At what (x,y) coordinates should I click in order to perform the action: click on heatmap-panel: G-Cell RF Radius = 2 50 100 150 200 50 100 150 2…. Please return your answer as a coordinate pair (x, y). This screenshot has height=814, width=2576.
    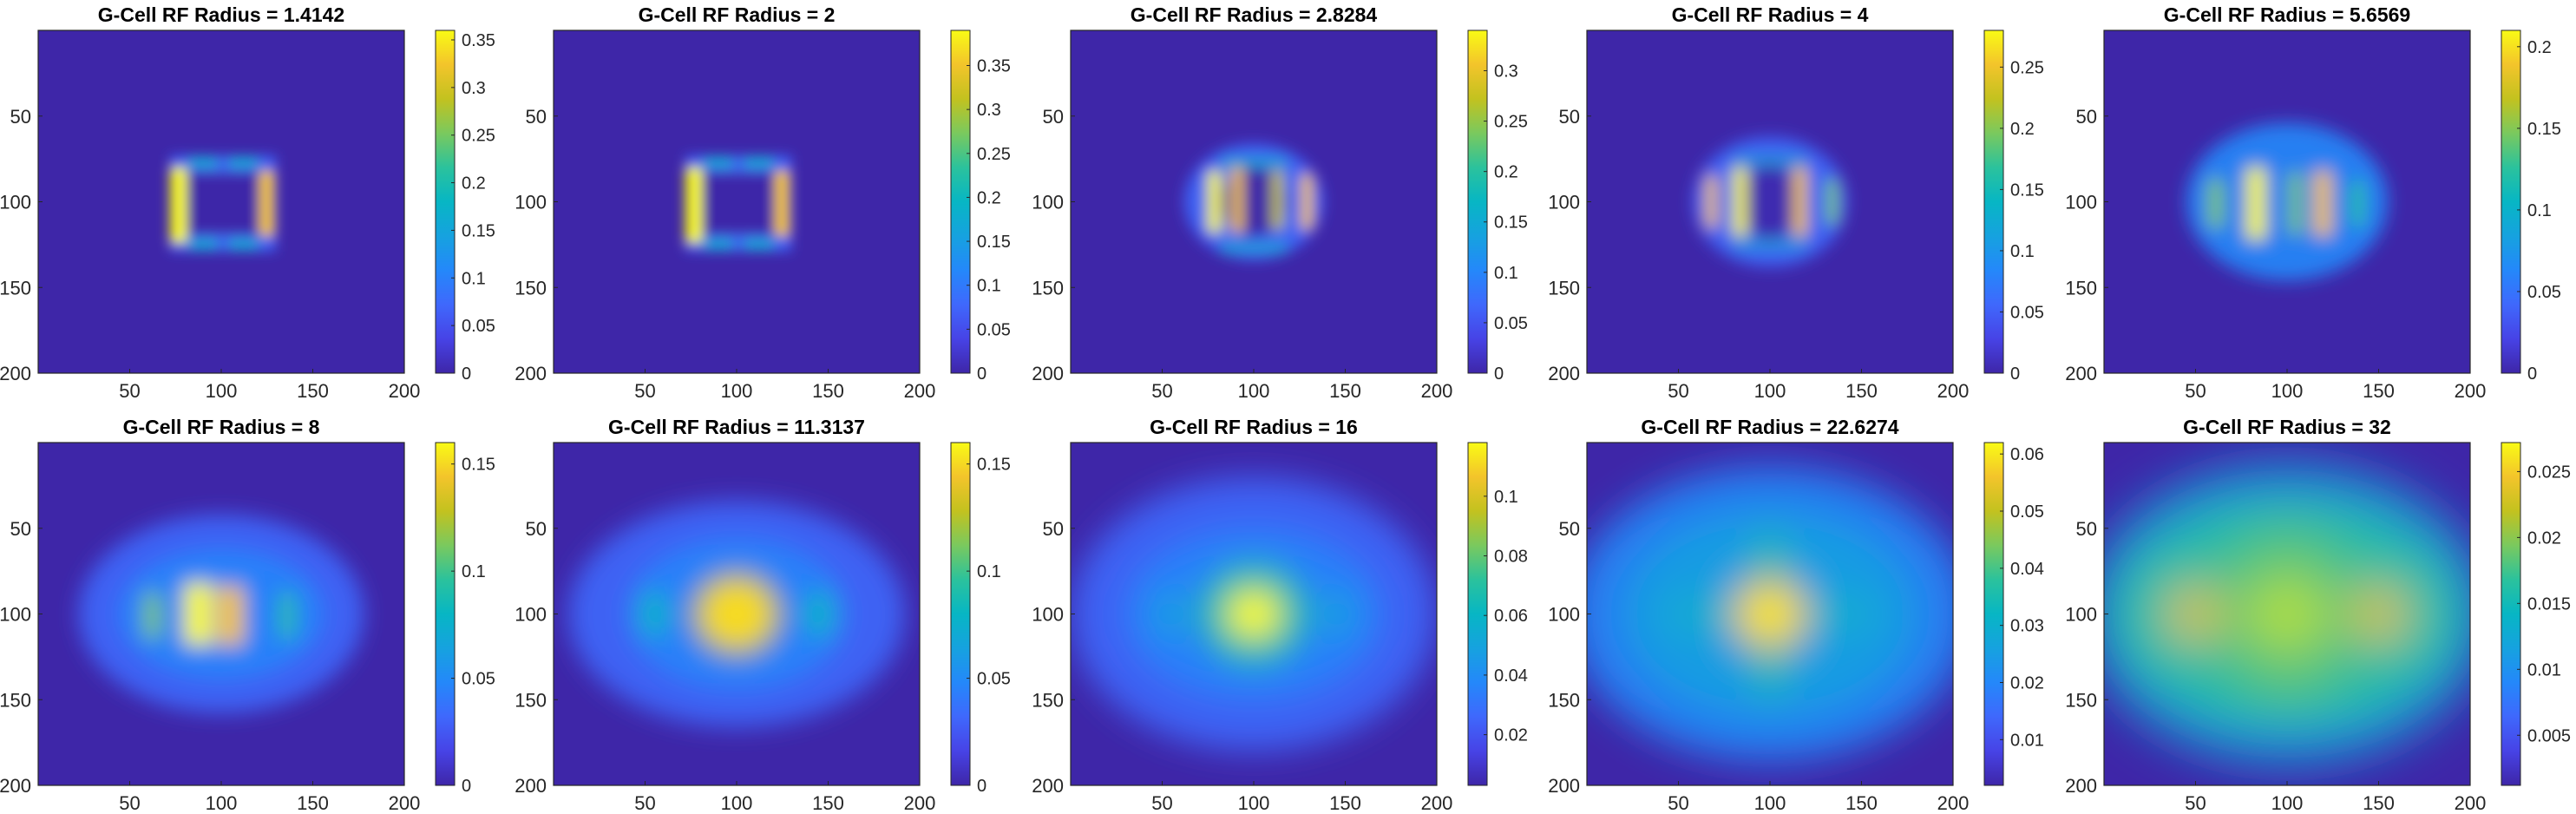
    Looking at the image, I should click on (763, 203).